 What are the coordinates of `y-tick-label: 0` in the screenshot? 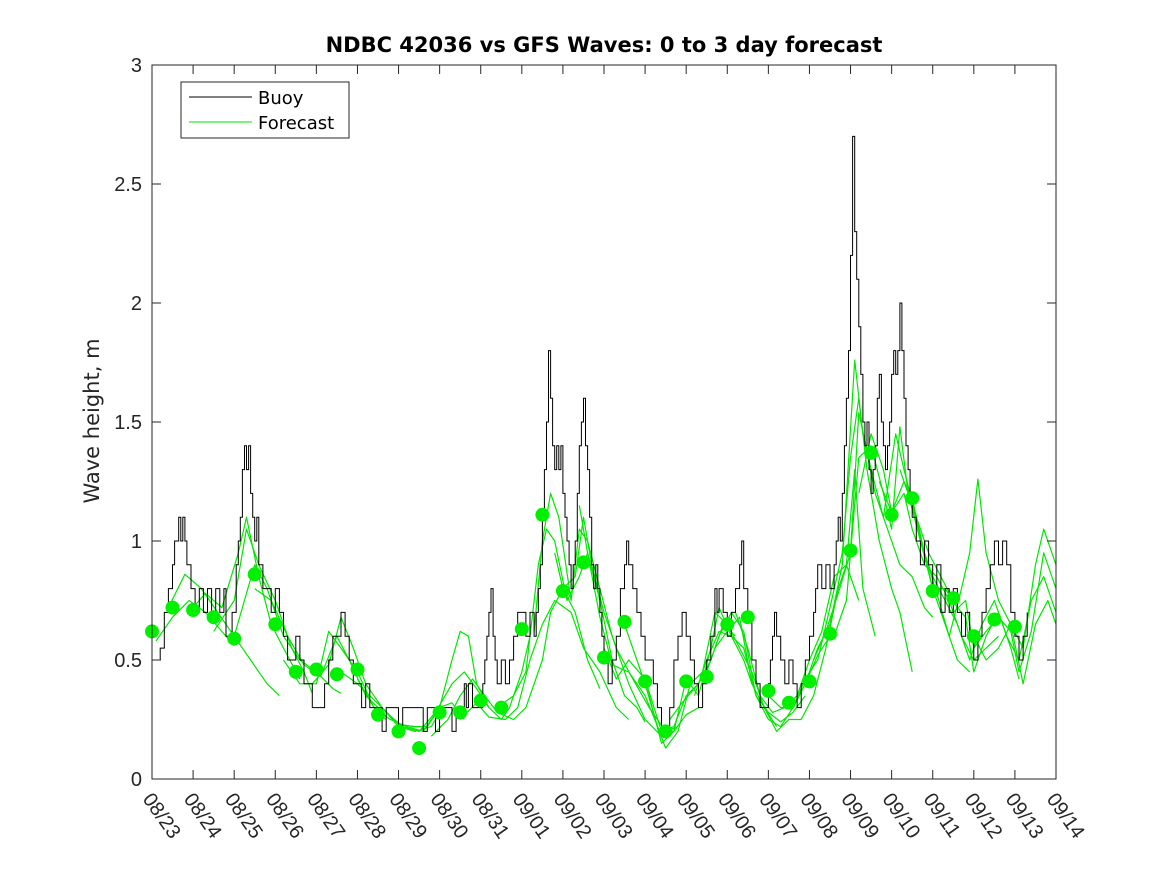 It's located at (136, 780).